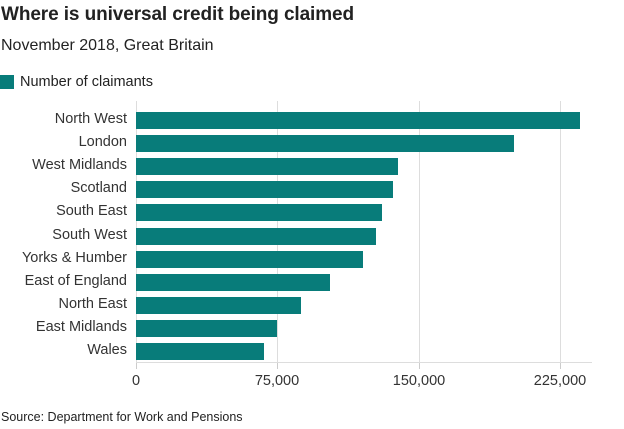 The height and width of the screenshot is (429, 624). What do you see at coordinates (93, 303) in the screenshot?
I see `category-label: North East` at bounding box center [93, 303].